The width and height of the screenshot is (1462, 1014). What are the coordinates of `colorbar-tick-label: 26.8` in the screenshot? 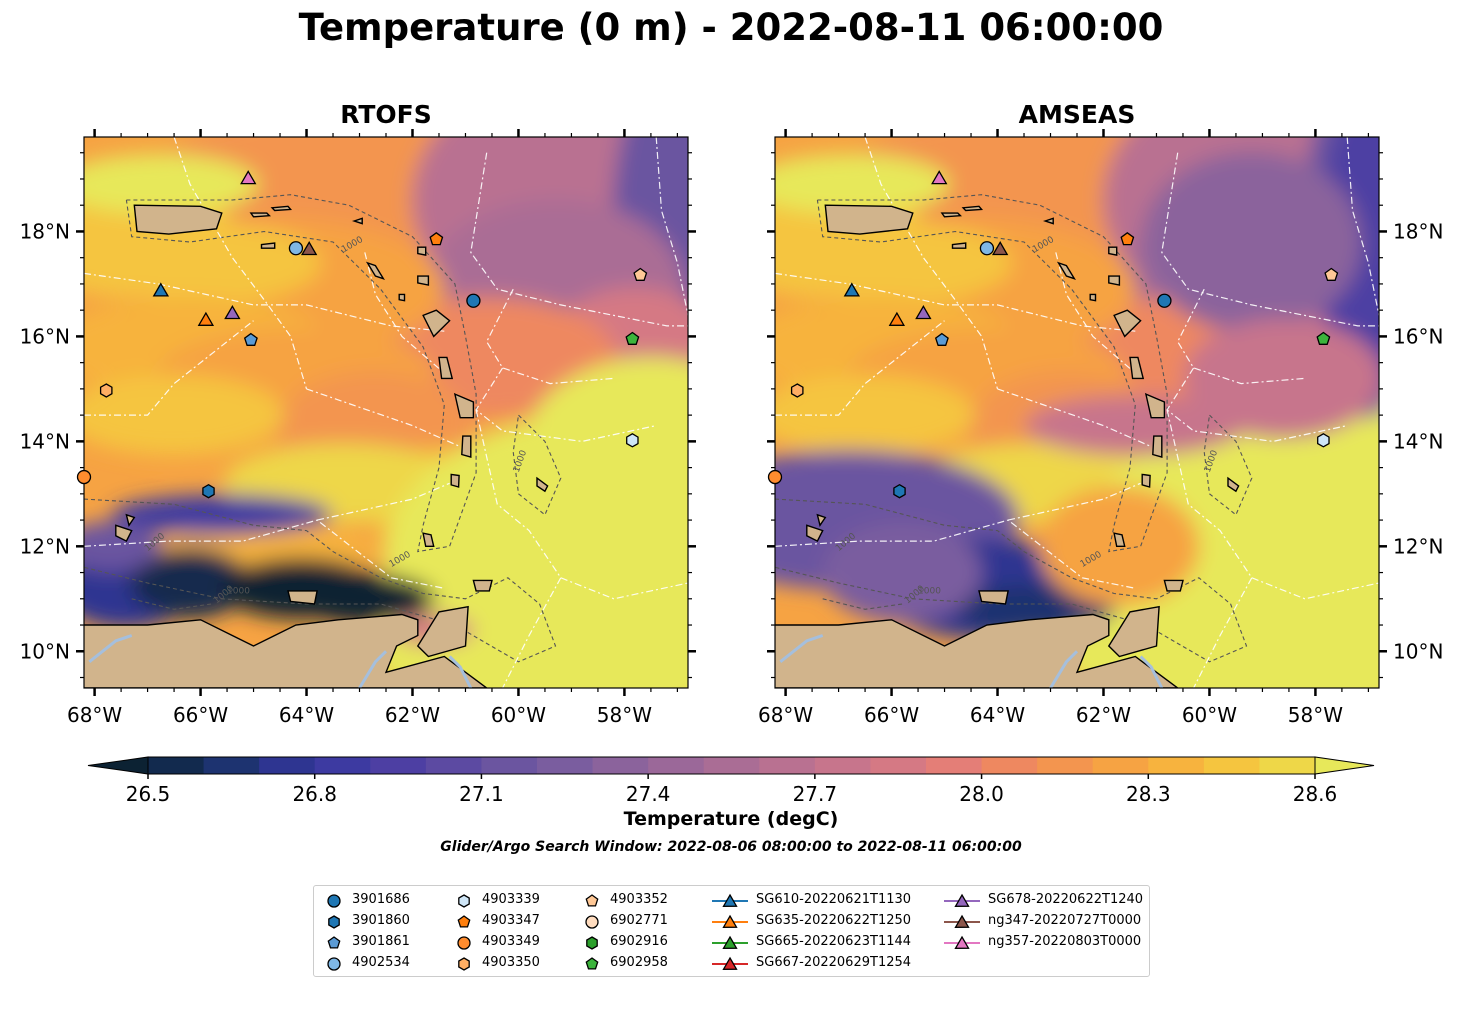 It's located at (314, 794).